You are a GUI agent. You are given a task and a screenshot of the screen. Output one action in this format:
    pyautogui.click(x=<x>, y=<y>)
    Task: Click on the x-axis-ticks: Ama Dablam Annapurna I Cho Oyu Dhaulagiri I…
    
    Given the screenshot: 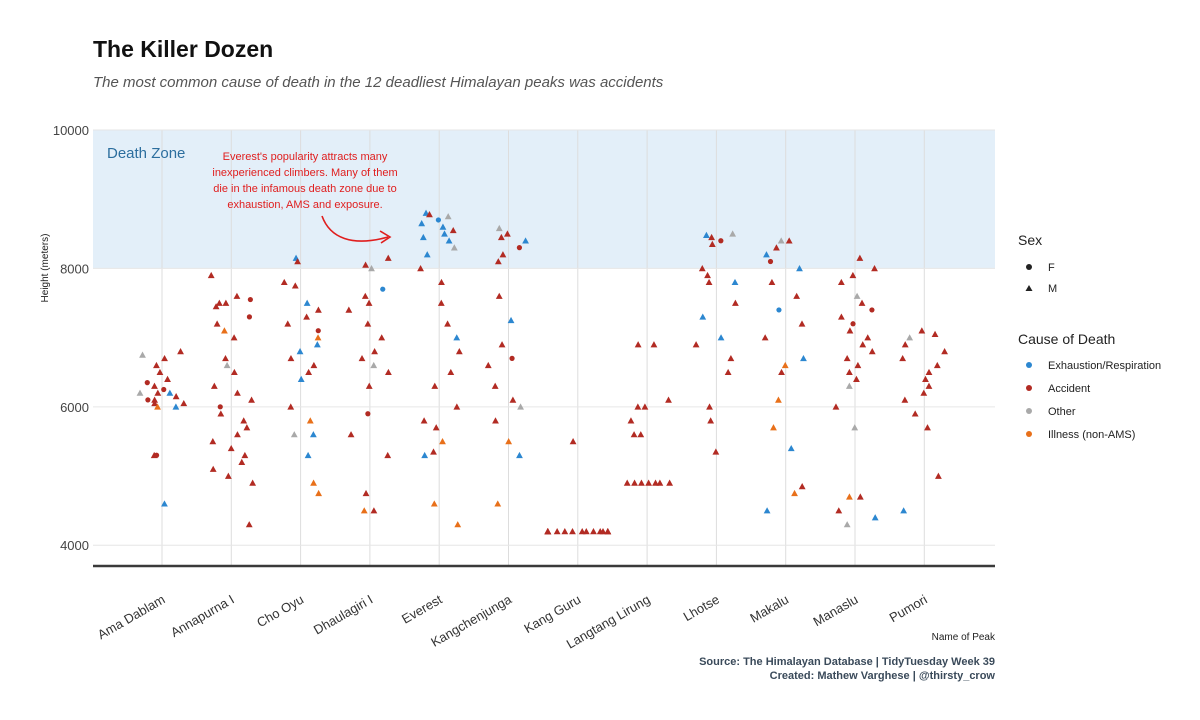 What is the action you would take?
    pyautogui.click(x=512, y=621)
    